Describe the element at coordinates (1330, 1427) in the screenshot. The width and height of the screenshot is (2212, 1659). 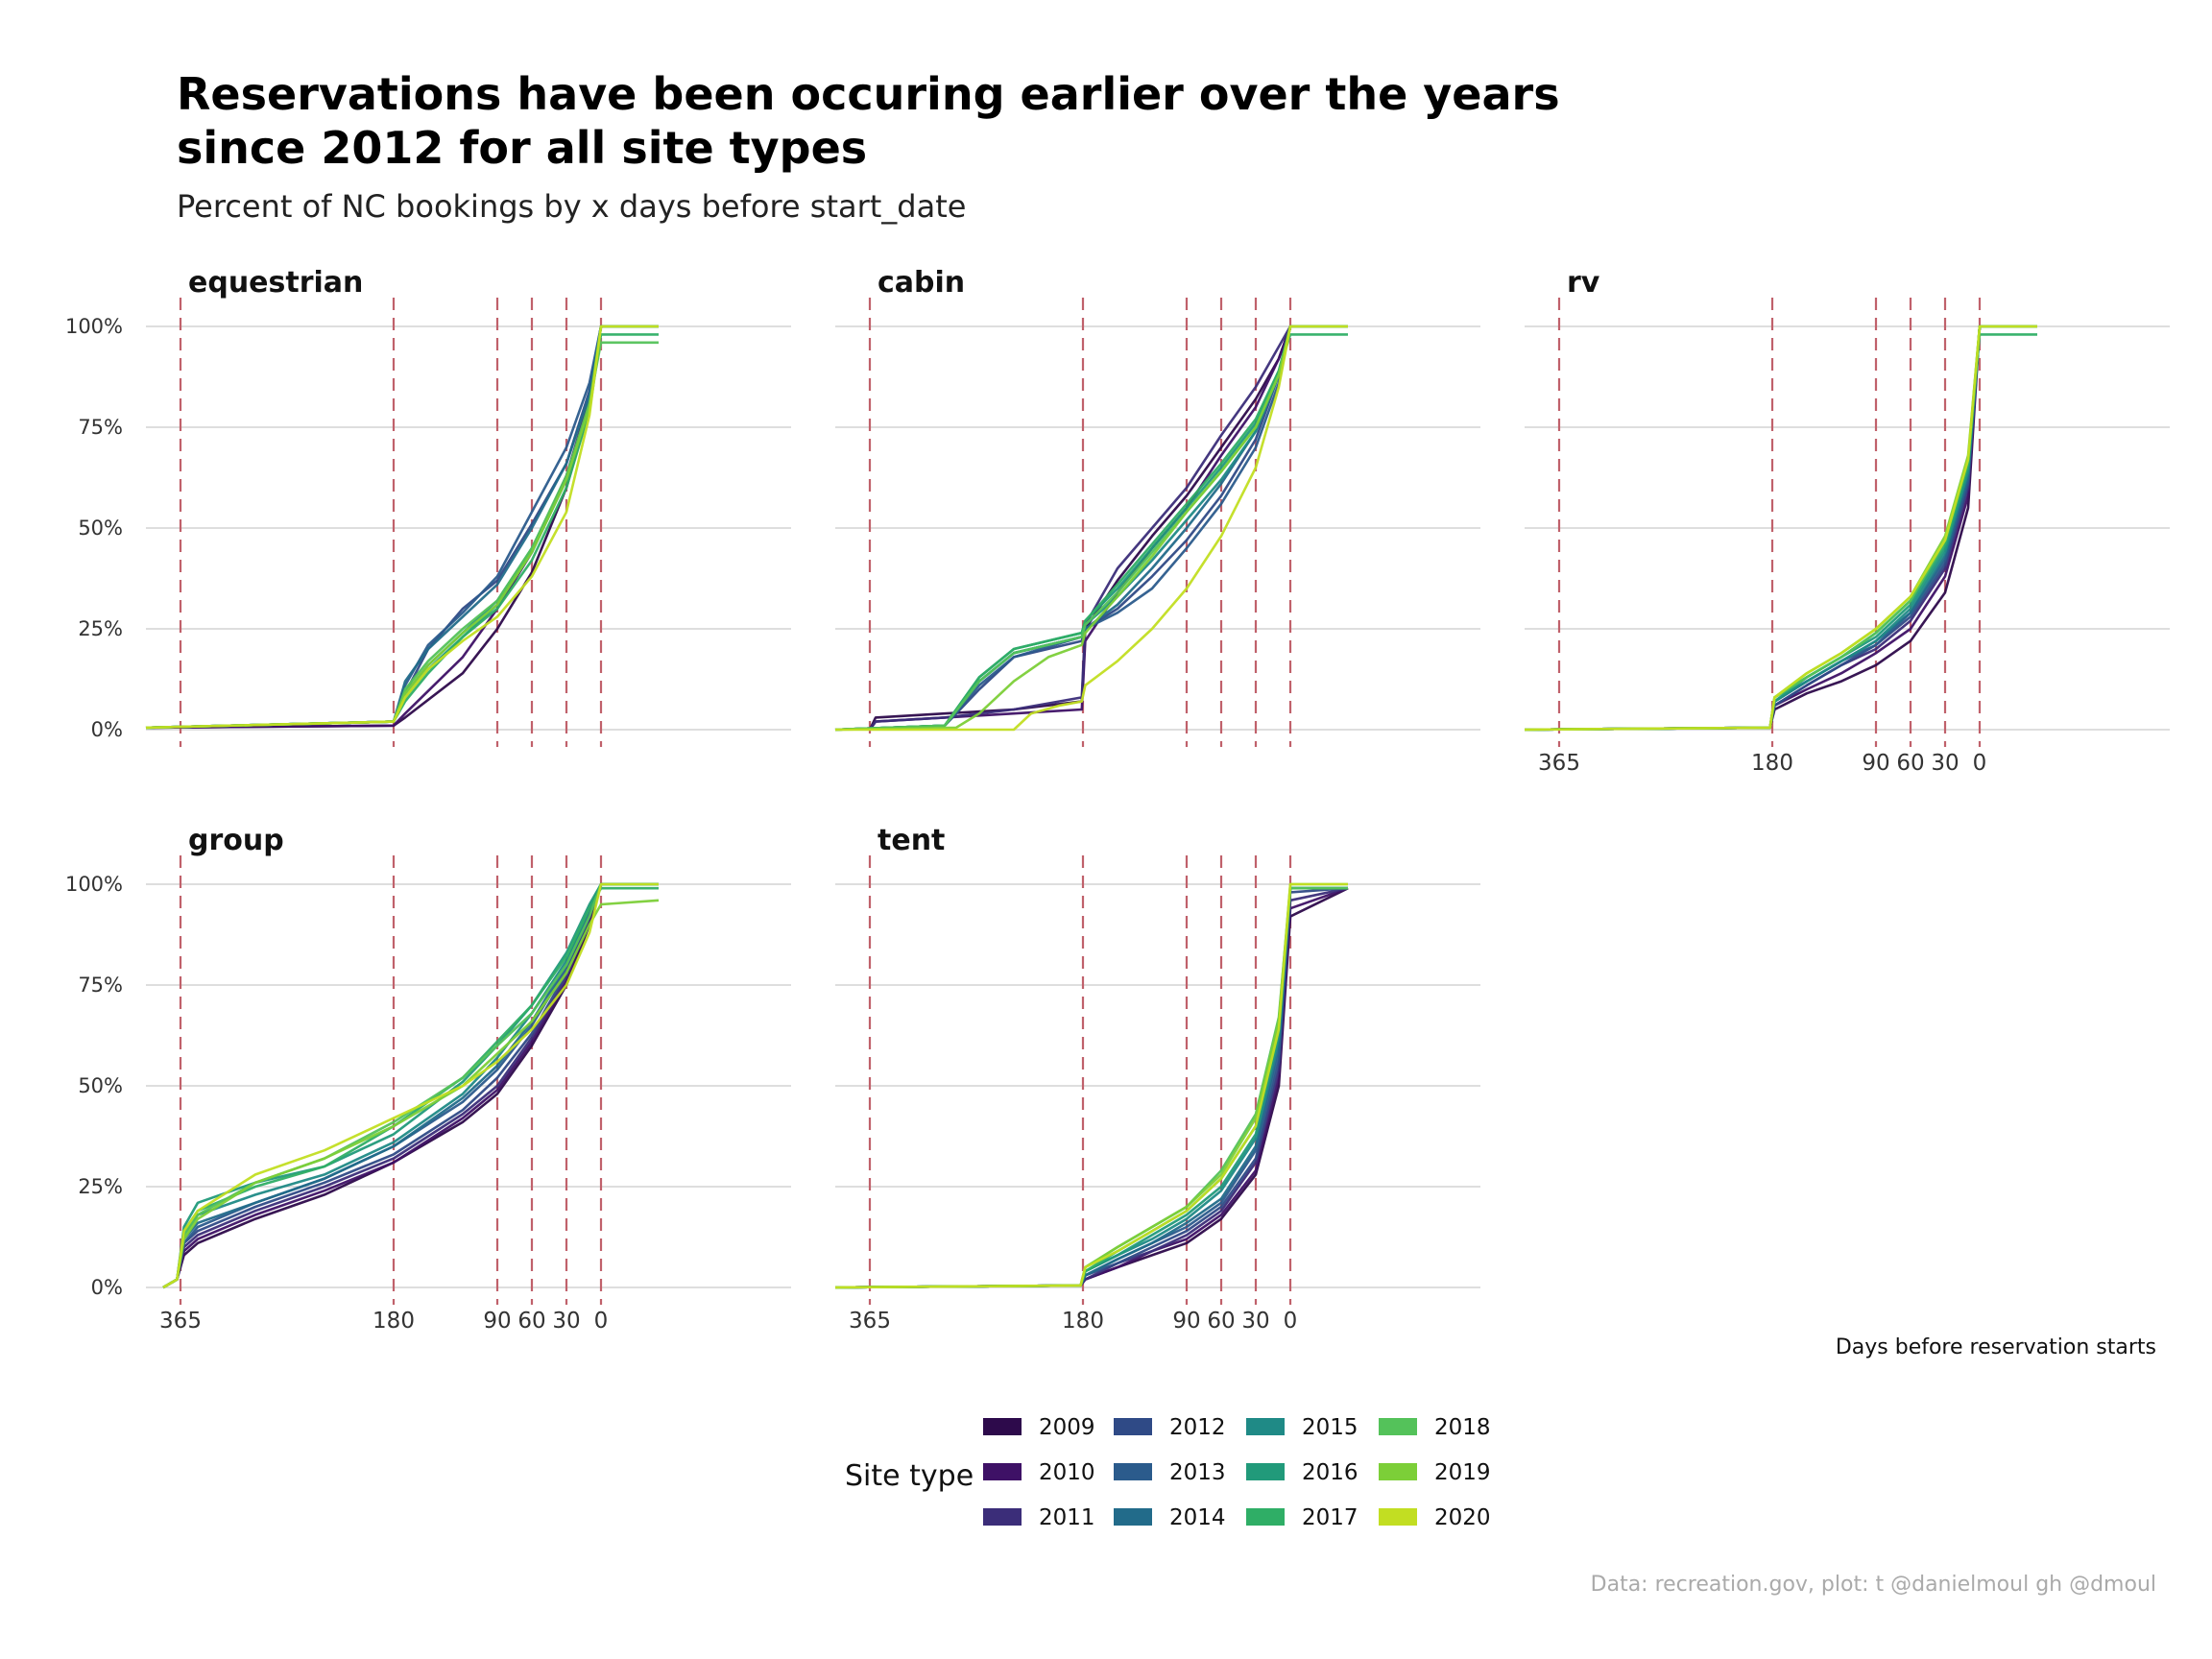
I see `legend-label: 2015` at that location.